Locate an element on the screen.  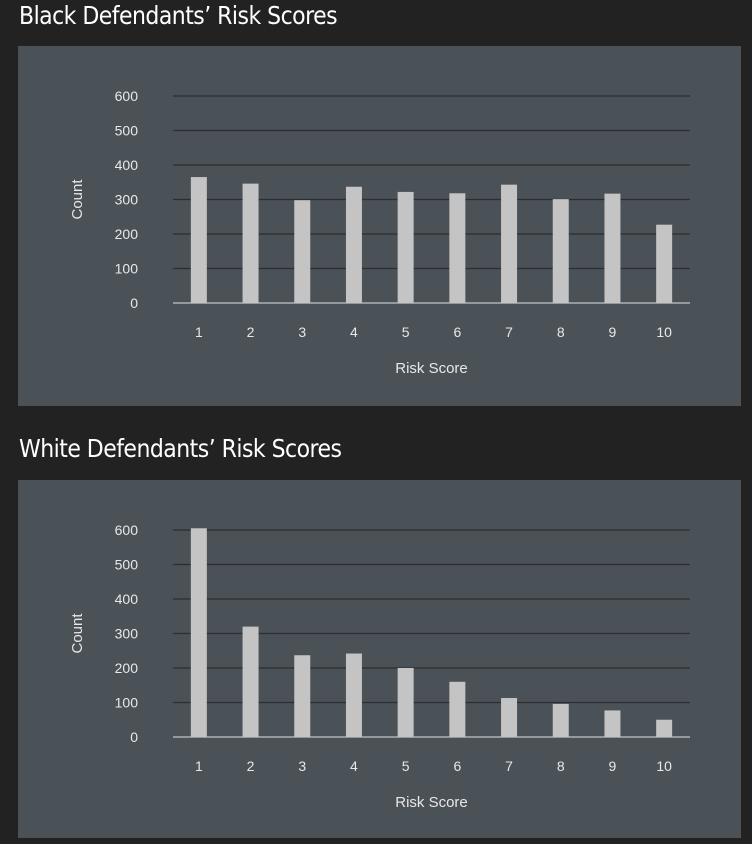
chart-title-white: White Defendants’ Risk Scores is located at coordinates (180, 448).